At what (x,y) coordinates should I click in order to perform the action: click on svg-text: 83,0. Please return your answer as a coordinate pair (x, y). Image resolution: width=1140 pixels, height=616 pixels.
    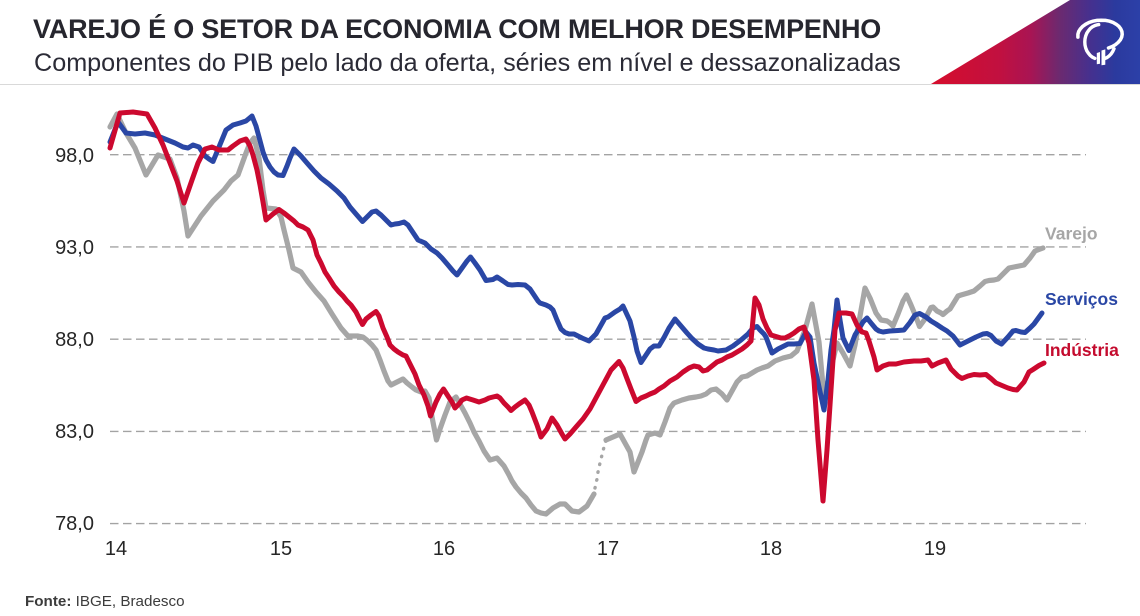
    Looking at the image, I should click on (74, 432).